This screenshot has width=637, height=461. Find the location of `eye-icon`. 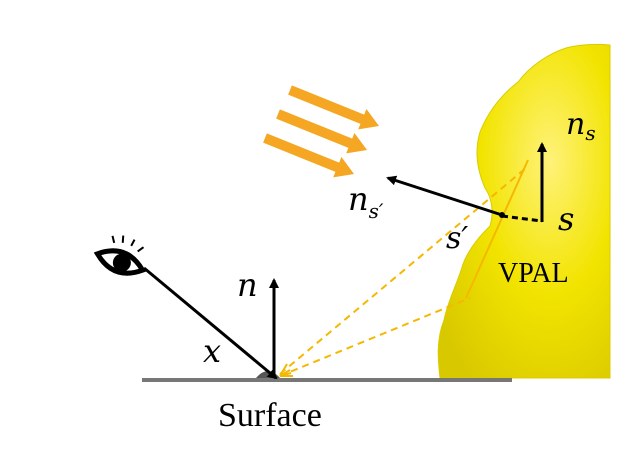

eye-icon is located at coordinates (120, 255).